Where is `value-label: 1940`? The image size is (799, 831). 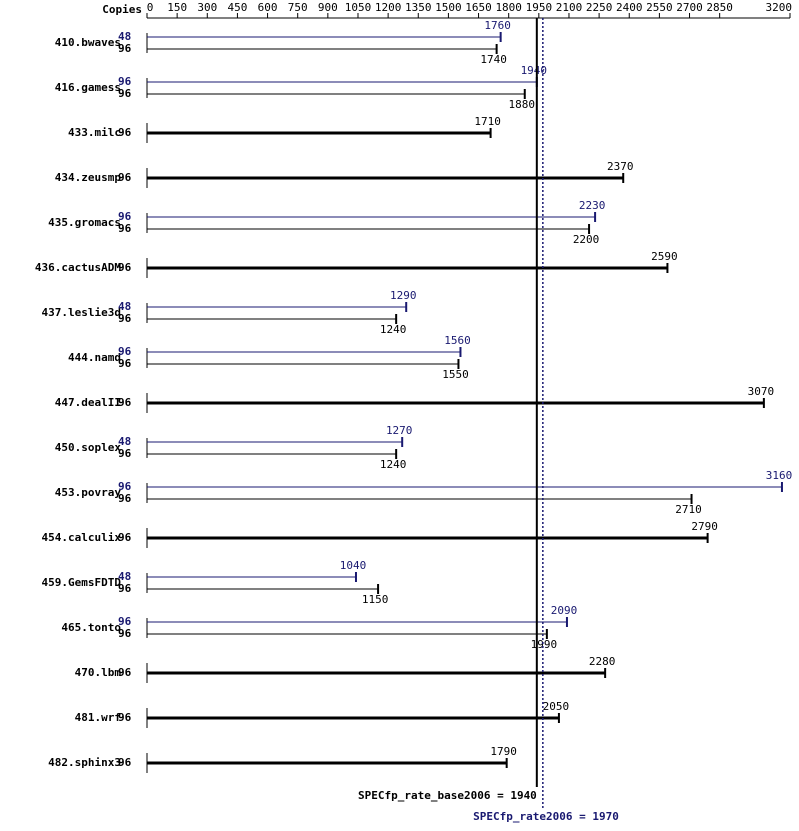
value-label: 1940 is located at coordinates (534, 70).